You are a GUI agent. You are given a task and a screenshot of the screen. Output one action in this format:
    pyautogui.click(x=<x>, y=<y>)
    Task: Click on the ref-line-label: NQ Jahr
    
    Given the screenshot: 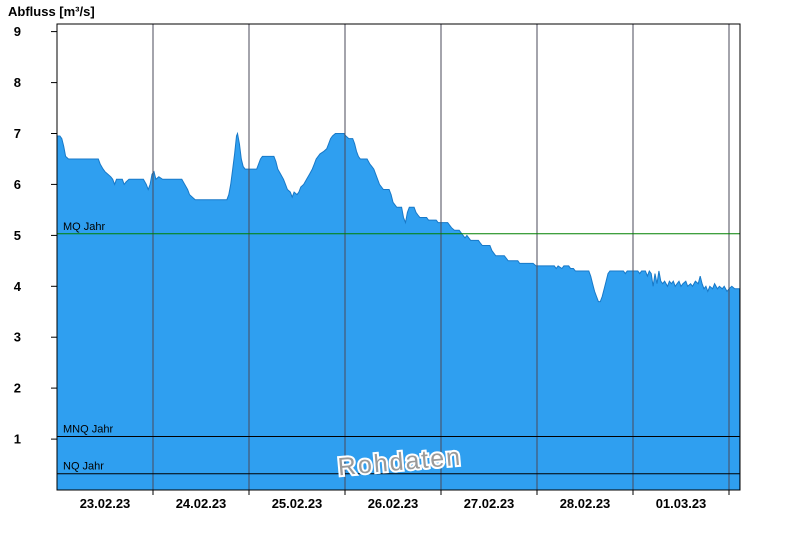 What is the action you would take?
    pyautogui.click(x=83, y=467)
    